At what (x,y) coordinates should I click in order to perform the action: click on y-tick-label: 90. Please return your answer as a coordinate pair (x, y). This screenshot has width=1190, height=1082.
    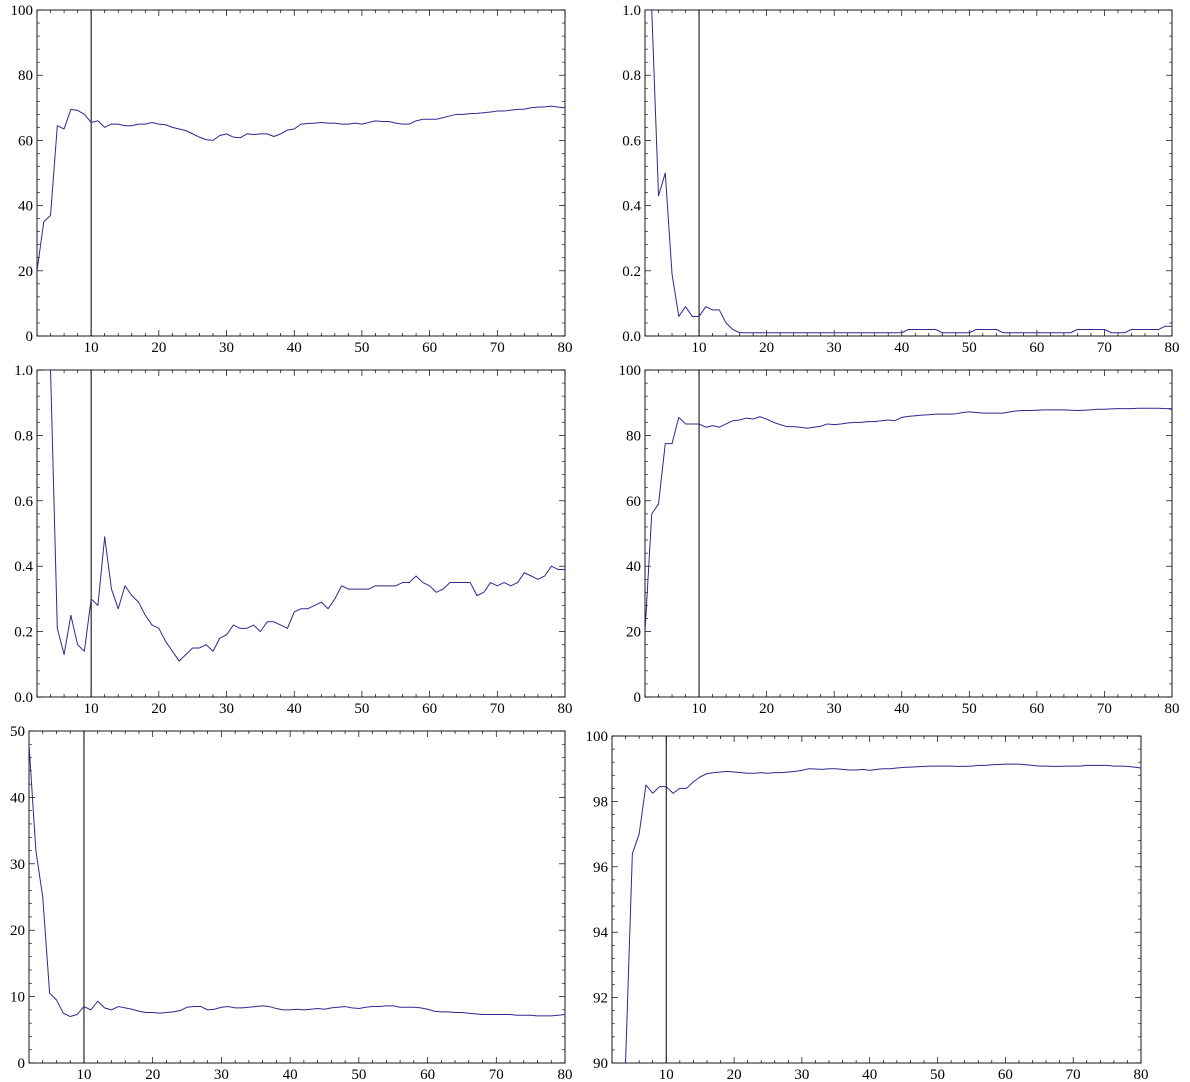
    Looking at the image, I should click on (600, 1064).